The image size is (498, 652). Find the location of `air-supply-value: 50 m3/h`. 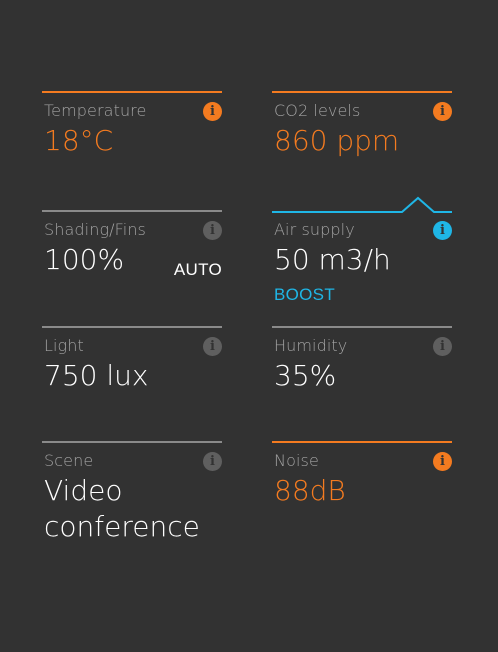

air-supply-value: 50 m3/h is located at coordinates (332, 259).